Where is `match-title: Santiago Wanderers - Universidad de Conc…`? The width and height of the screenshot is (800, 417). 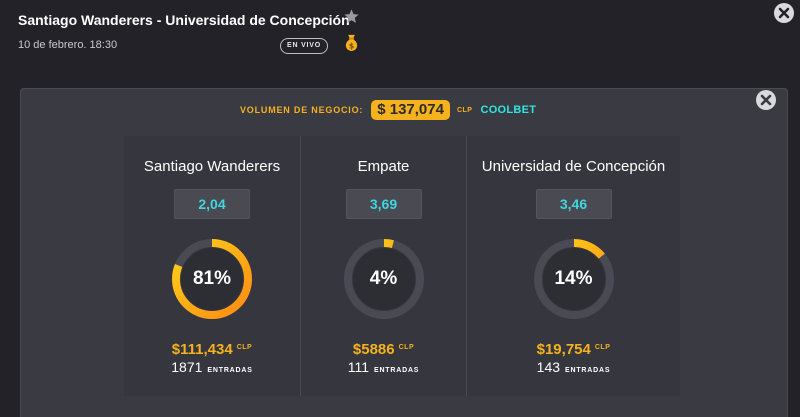
match-title: Santiago Wanderers - Universidad de Conc… is located at coordinates (184, 20).